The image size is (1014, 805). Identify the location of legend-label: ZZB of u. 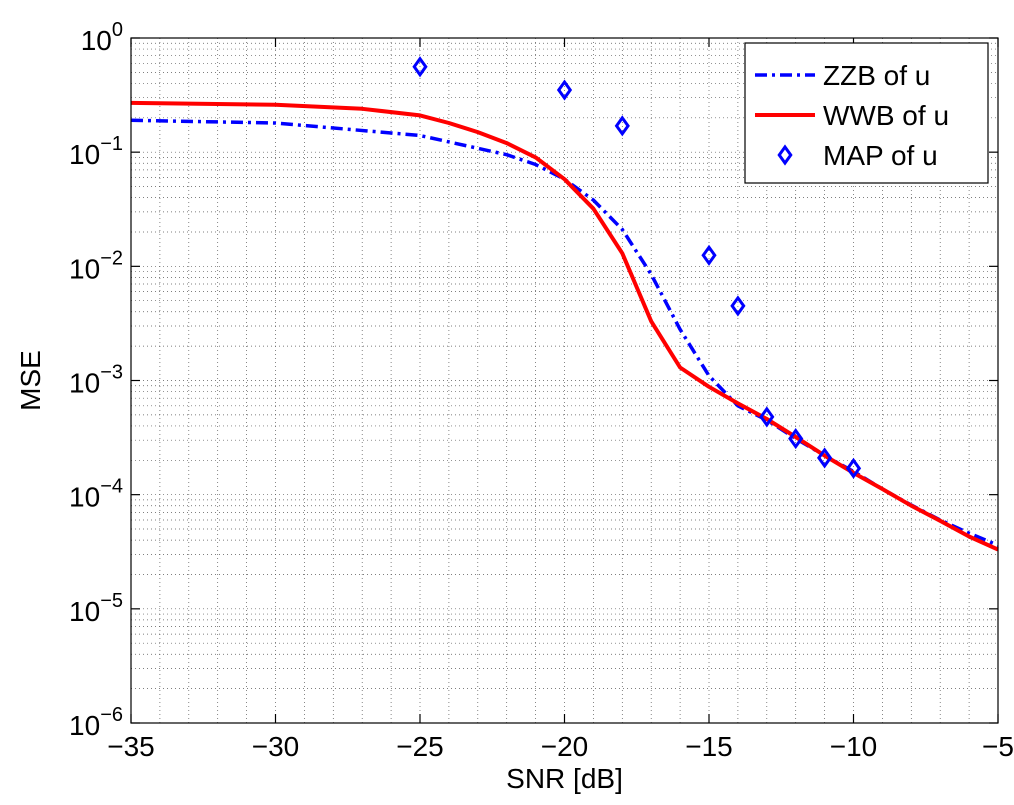
(876, 75).